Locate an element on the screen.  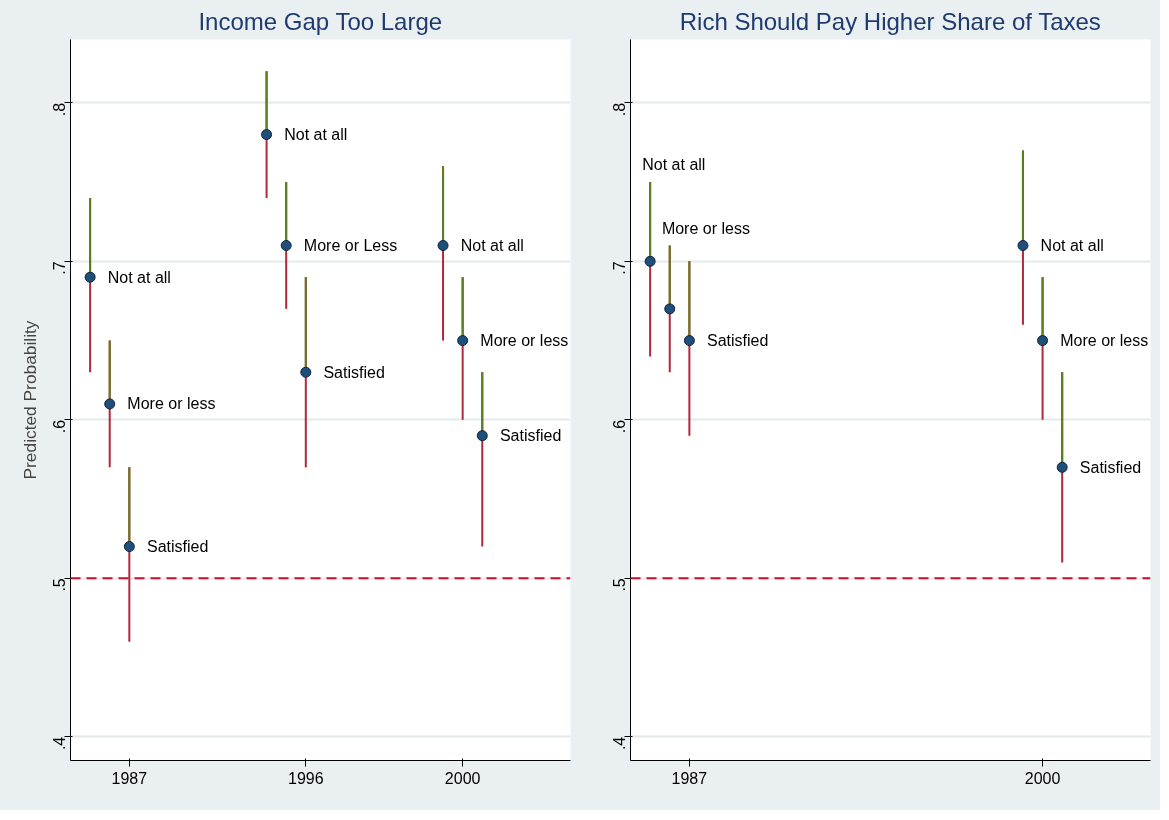
data-label: More or Less is located at coordinates (350, 245).